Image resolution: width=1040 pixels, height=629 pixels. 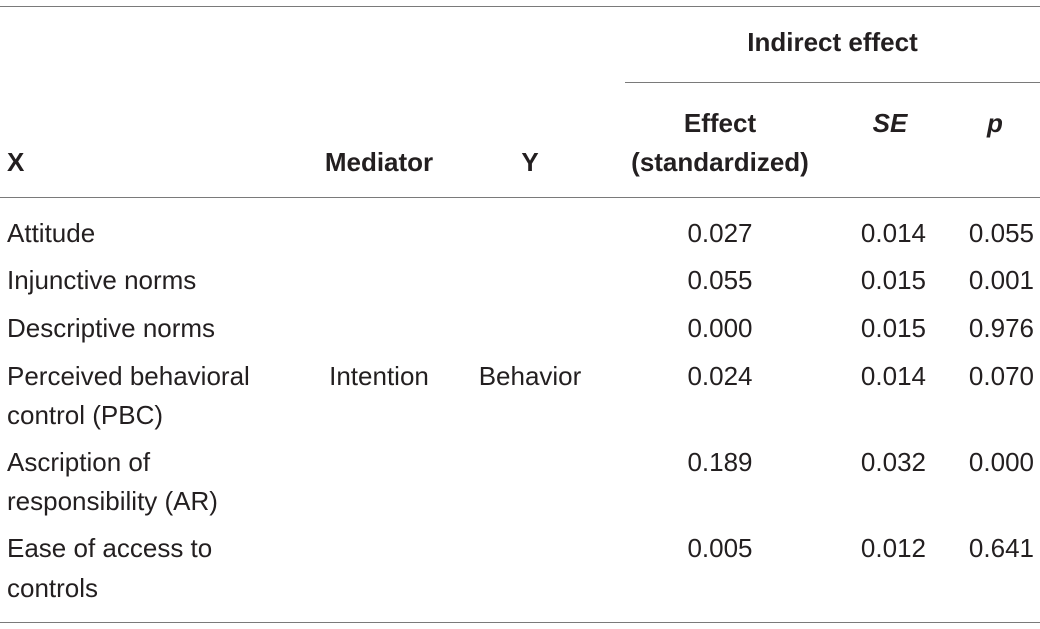 I want to click on header-mediator: Mediator, so click(x=379, y=162).